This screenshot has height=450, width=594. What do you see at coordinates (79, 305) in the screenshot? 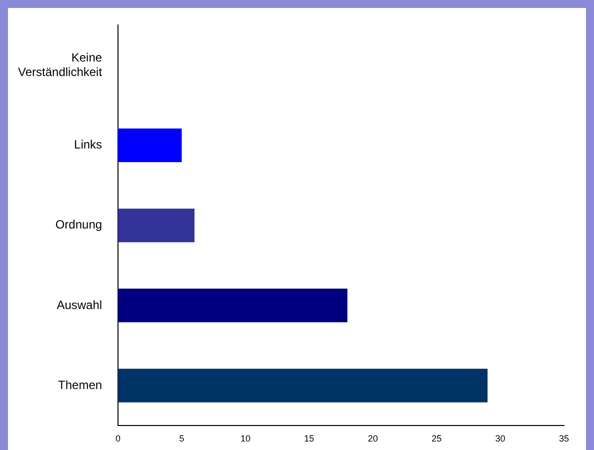
I see `y-tick-label: Auswahl` at bounding box center [79, 305].